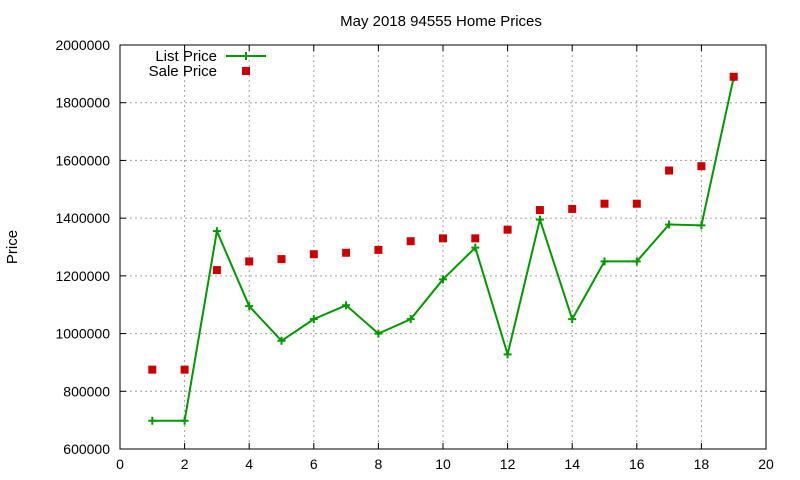 This screenshot has width=800, height=480. What do you see at coordinates (702, 464) in the screenshot?
I see `x-tick-label: 18` at bounding box center [702, 464].